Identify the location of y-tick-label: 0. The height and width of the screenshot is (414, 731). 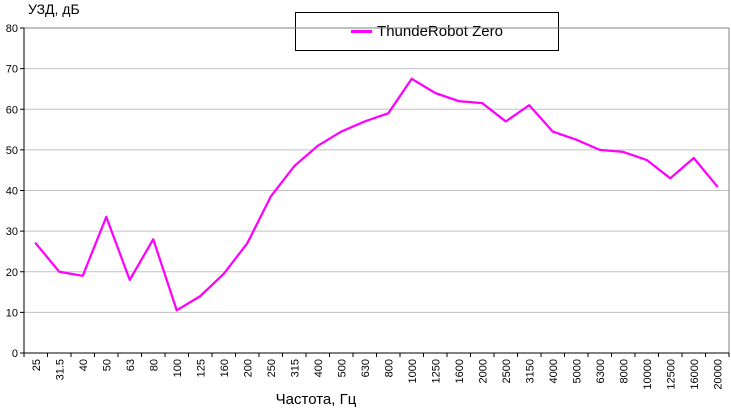
(15, 354).